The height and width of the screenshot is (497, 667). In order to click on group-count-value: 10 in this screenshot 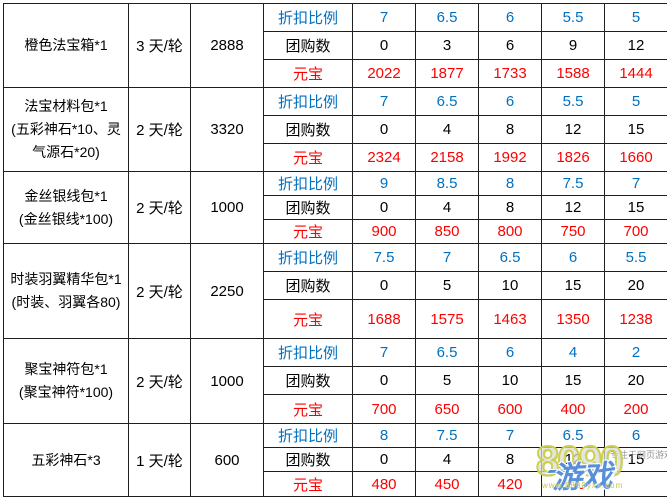, I will do `click(510, 381)`.